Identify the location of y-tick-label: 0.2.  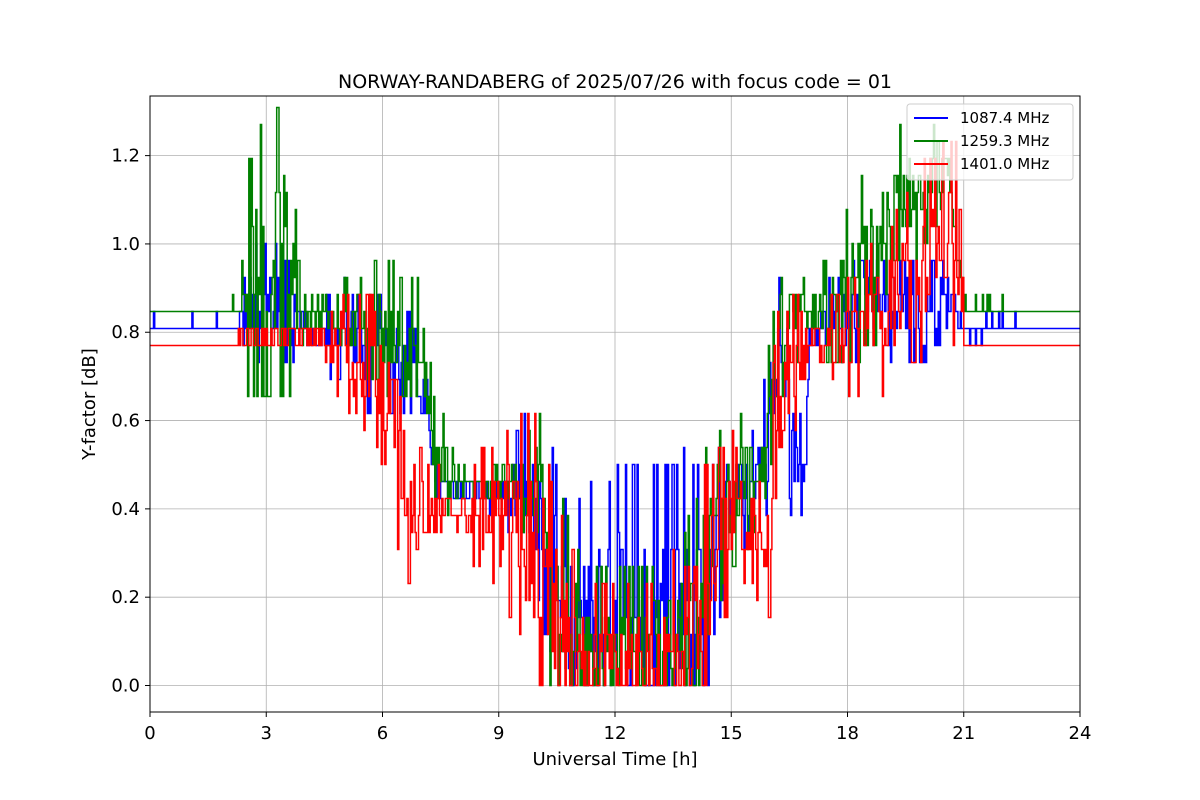
(125, 597).